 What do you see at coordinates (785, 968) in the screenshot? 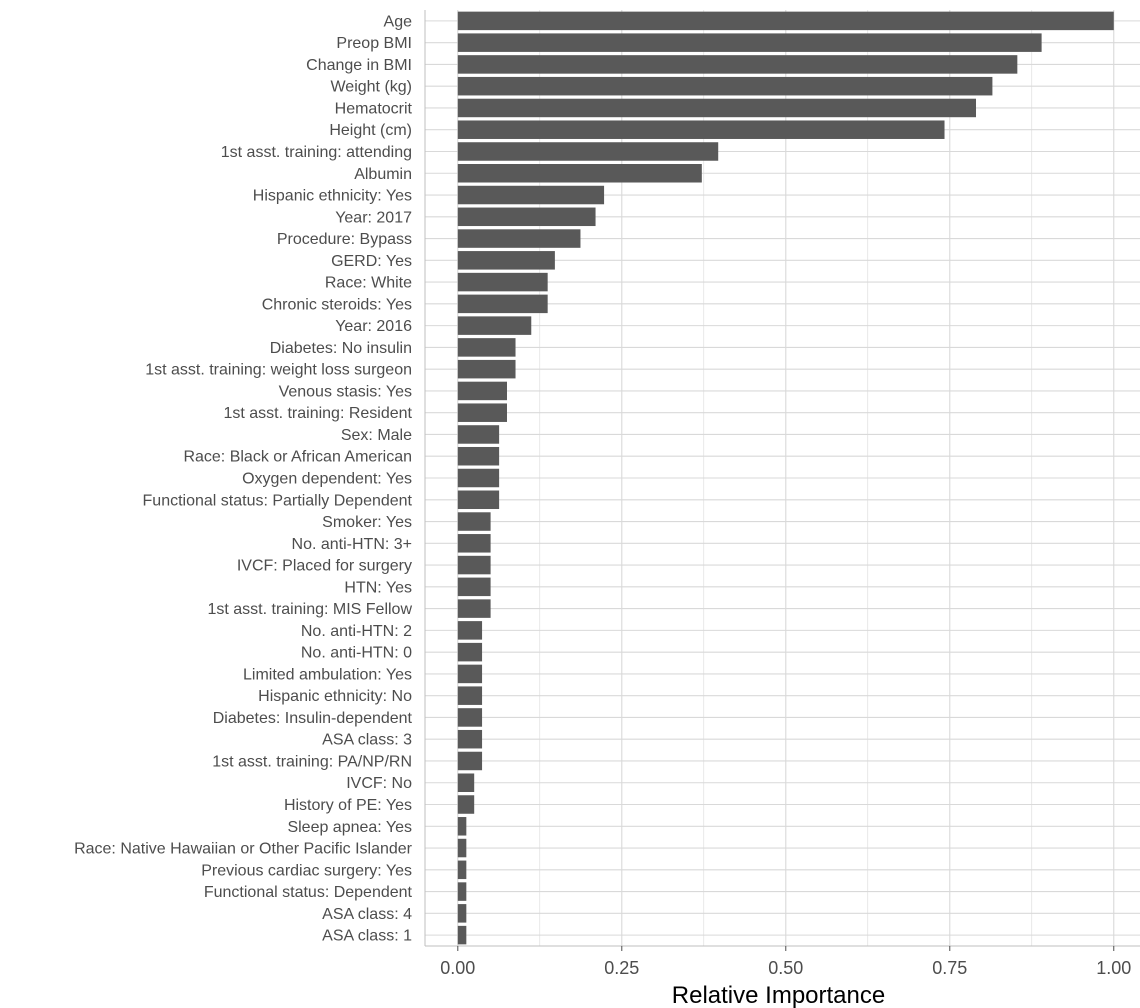
I see `x-tick-label: 0.50` at bounding box center [785, 968].